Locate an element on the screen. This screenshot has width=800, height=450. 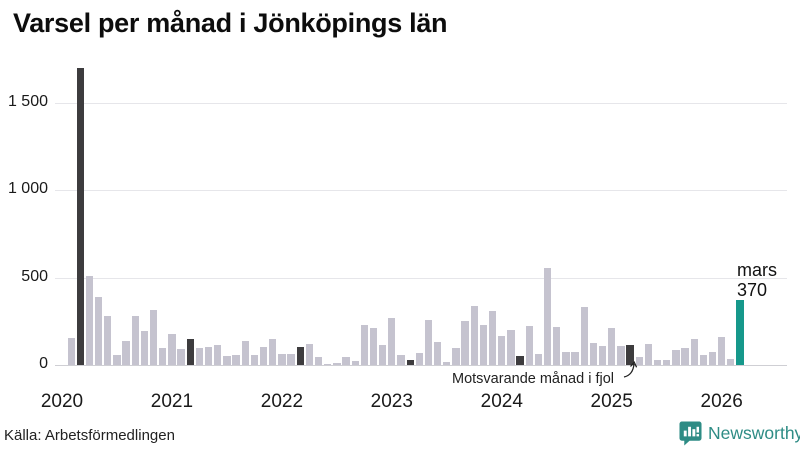
bar-juli-2025 is located at coordinates (667, 362).